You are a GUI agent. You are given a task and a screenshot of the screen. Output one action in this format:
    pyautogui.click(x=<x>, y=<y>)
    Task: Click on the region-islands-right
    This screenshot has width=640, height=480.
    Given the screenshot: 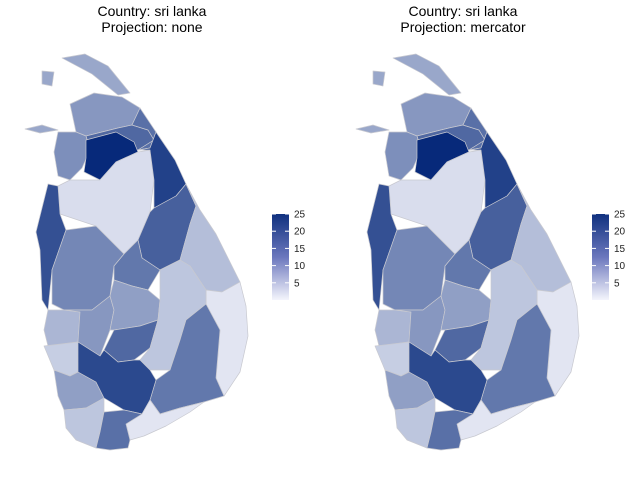 What is the action you would take?
    pyautogui.click(x=408, y=93)
    